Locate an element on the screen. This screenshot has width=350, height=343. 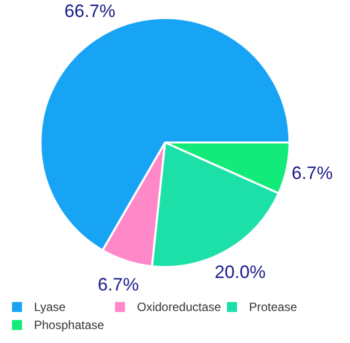
legend-label: Oxidoreductase is located at coordinates (179, 307).